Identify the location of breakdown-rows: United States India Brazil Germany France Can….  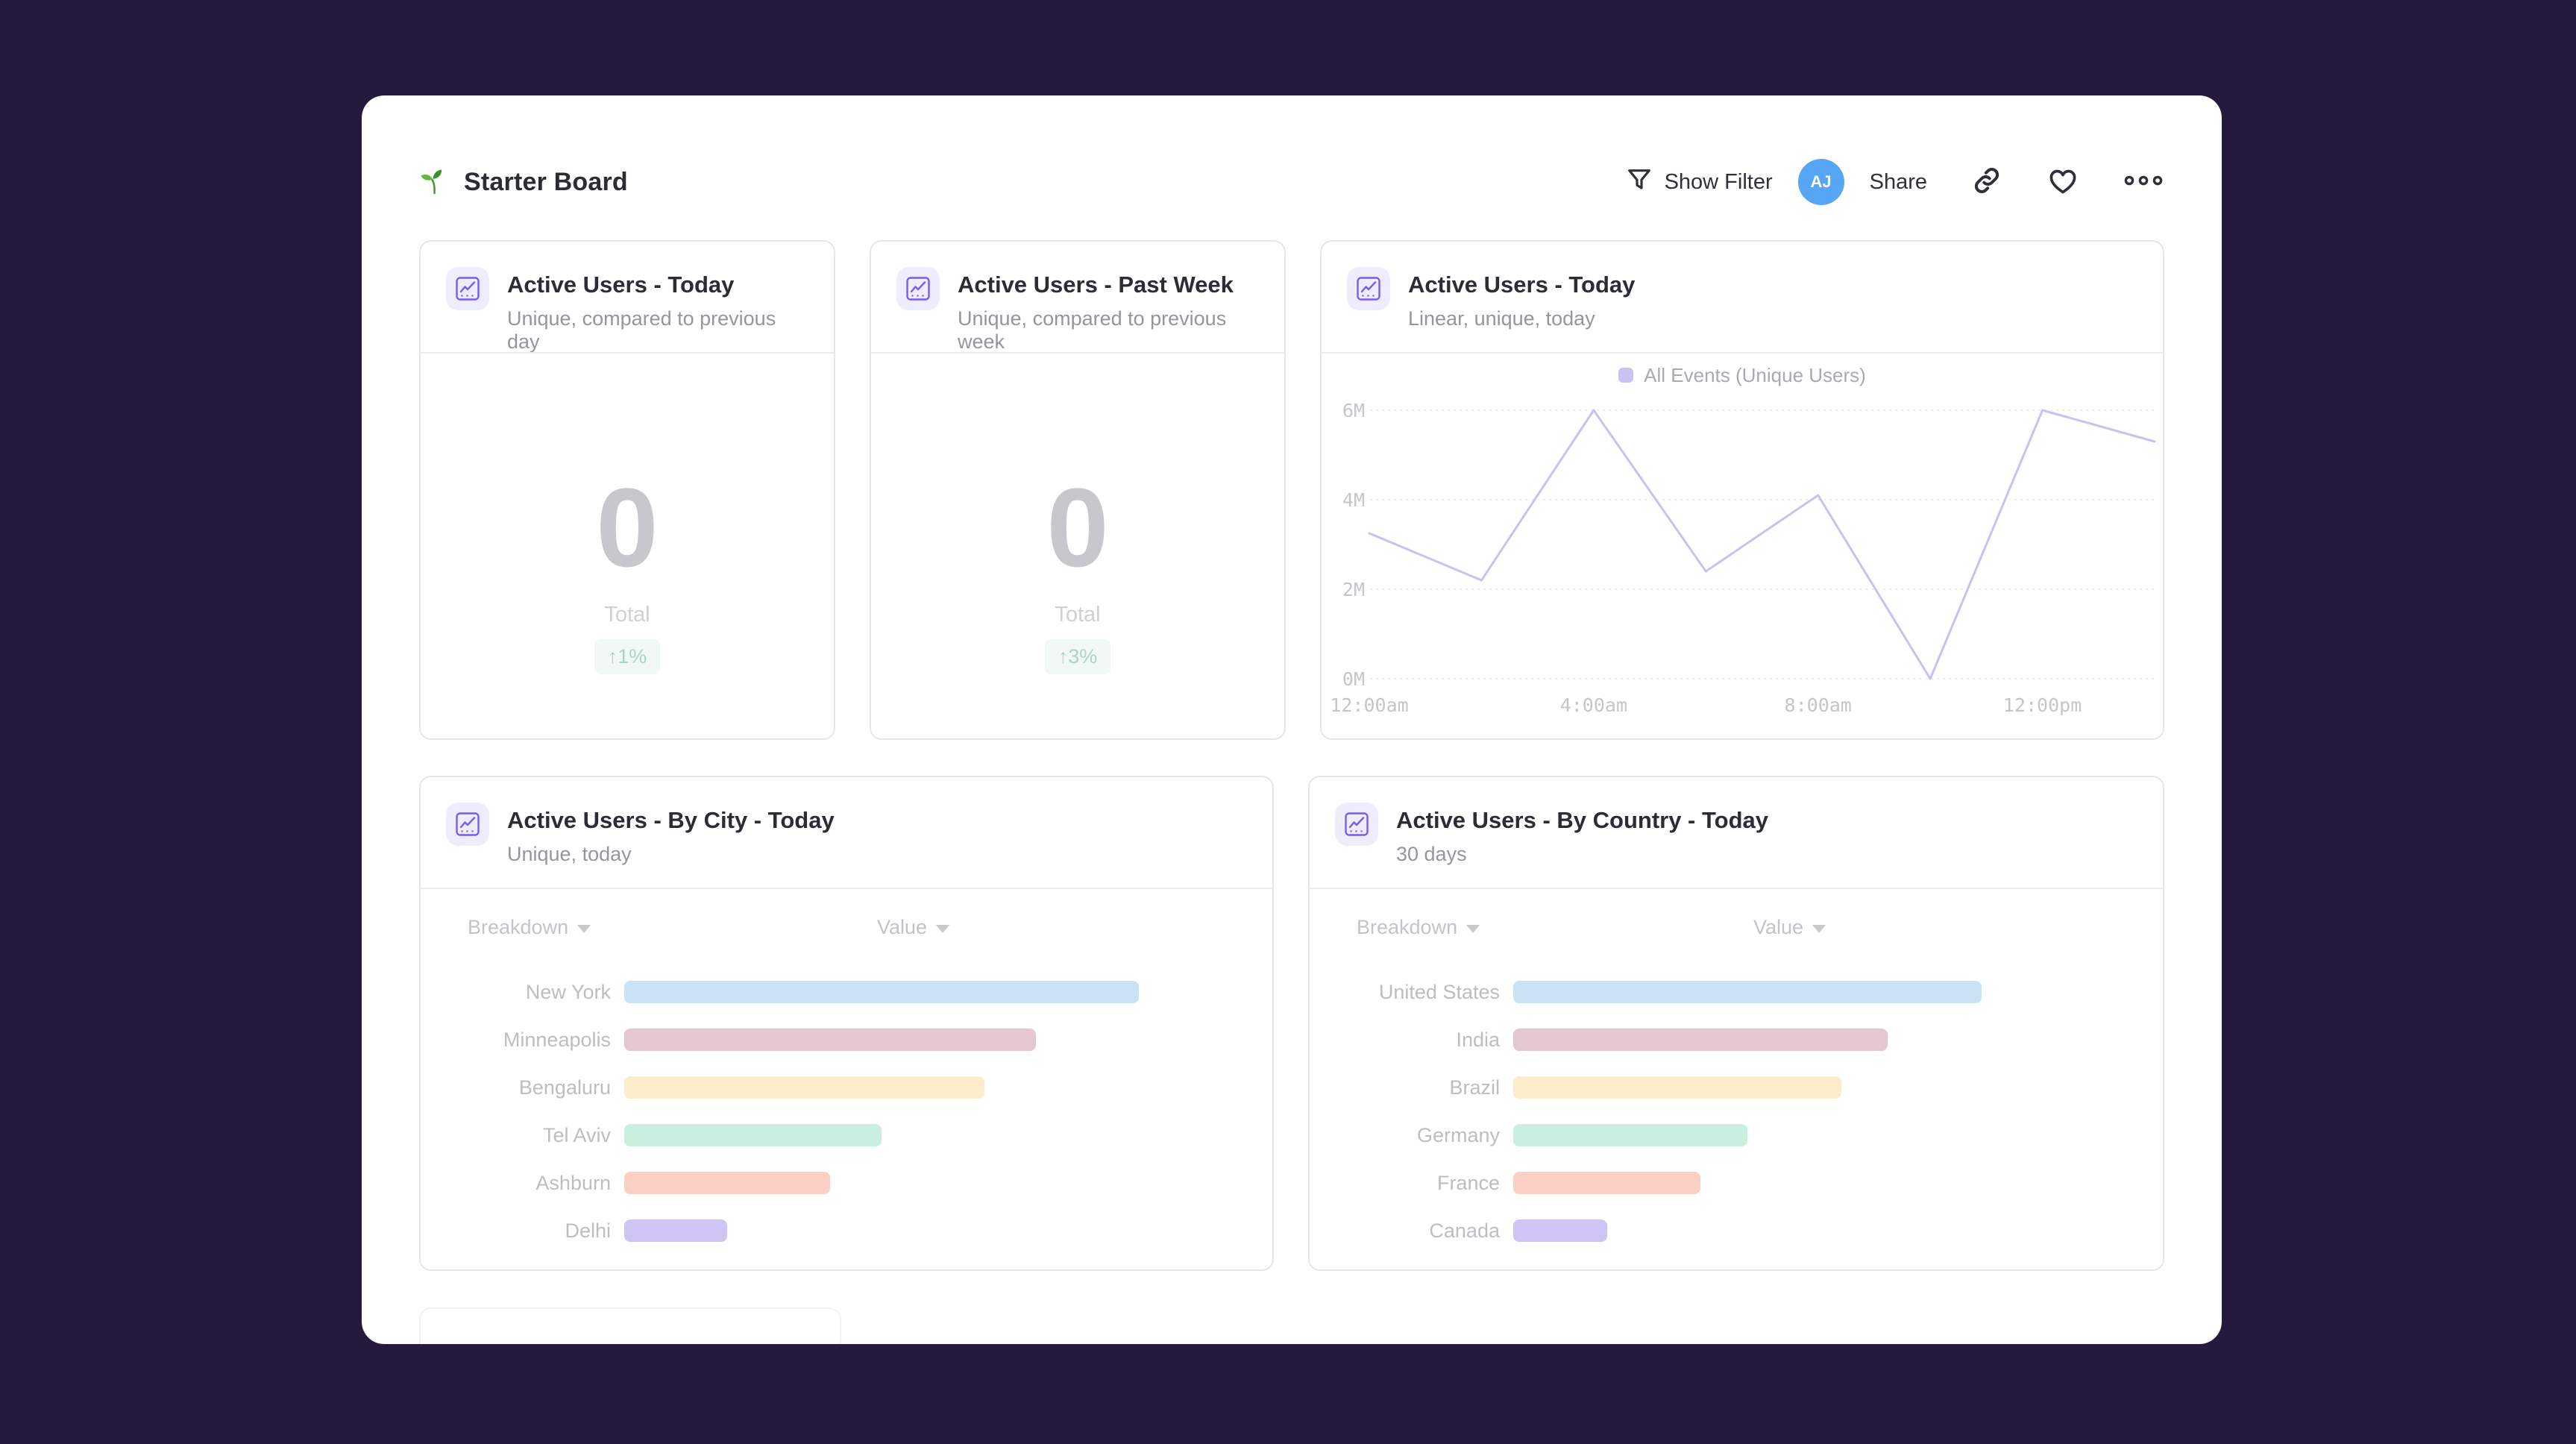
(1737, 1111).